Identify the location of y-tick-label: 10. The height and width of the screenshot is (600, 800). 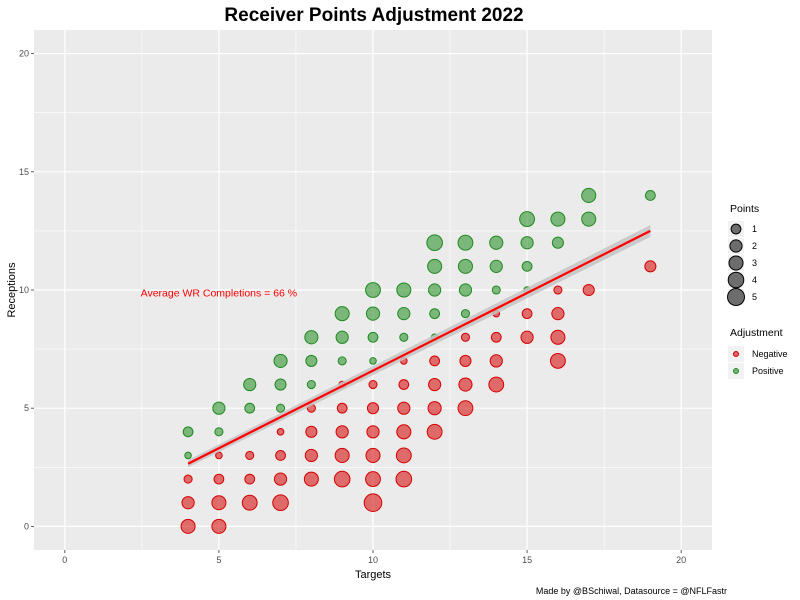
(24, 290).